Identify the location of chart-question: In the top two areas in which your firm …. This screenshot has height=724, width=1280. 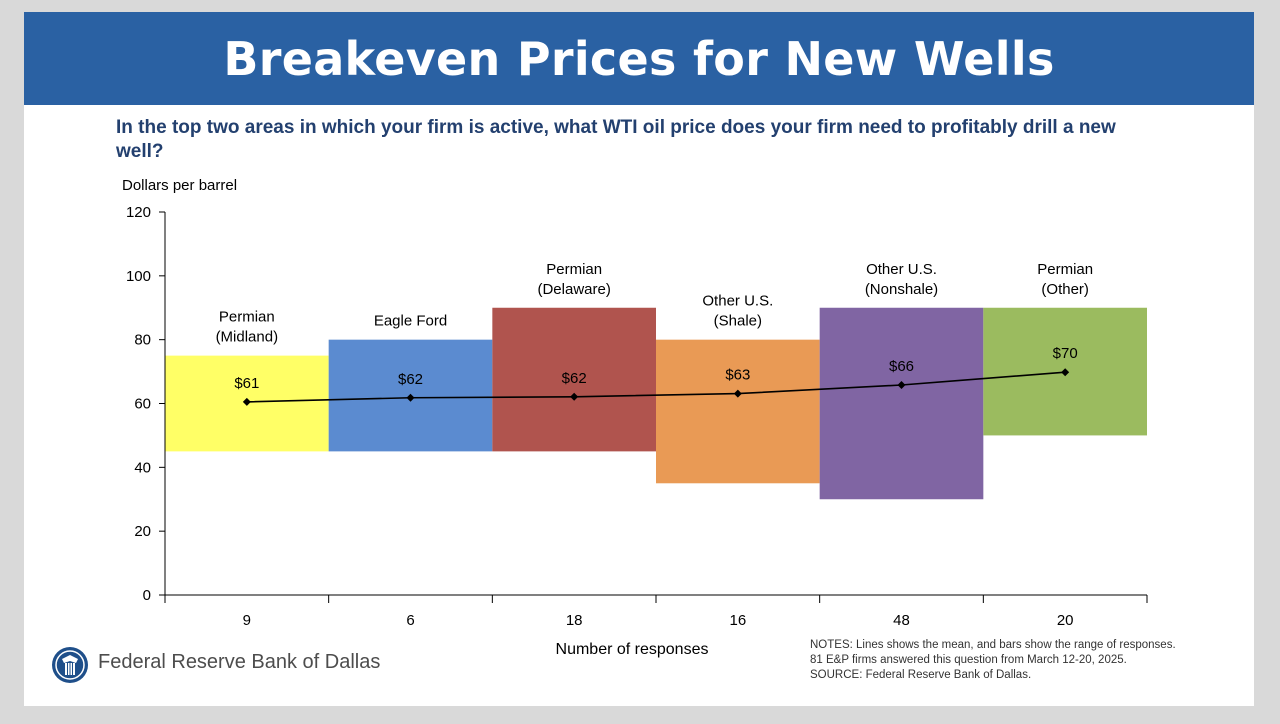
(616, 139).